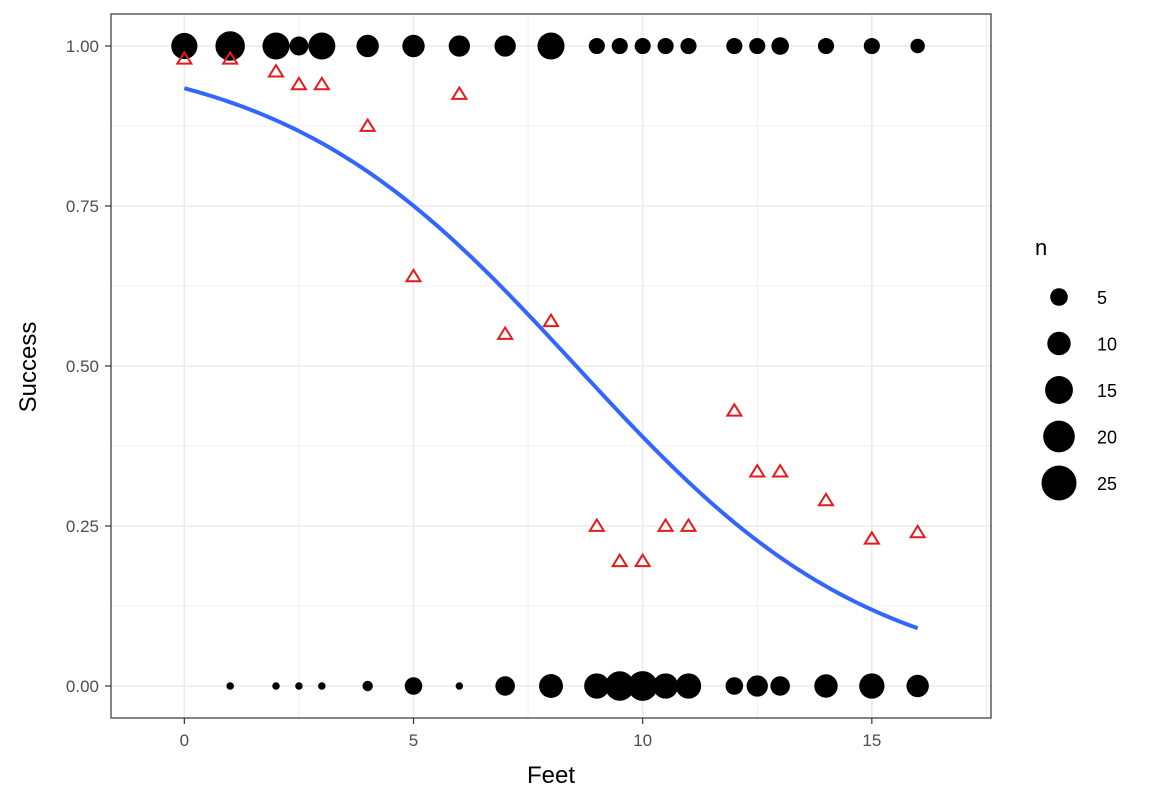 This screenshot has width=1152, height=806. I want to click on legend-label: 20, so click(1107, 438).